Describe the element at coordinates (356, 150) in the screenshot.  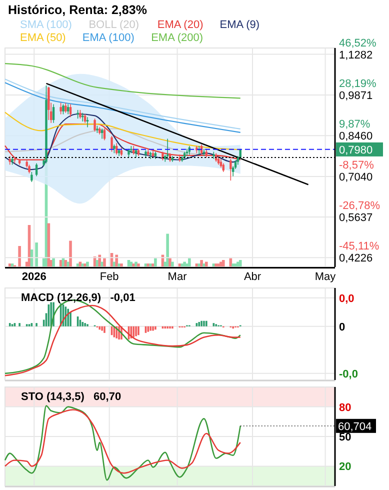
I see `ref-line-label: 0,7980` at that location.